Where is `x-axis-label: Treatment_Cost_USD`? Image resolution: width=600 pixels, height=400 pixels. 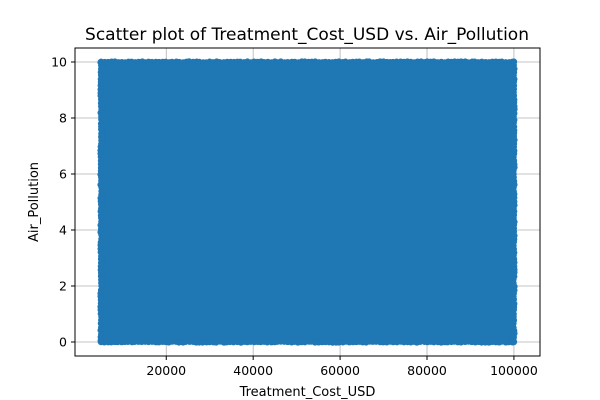 x-axis-label: Treatment_Cost_USD is located at coordinates (307, 392).